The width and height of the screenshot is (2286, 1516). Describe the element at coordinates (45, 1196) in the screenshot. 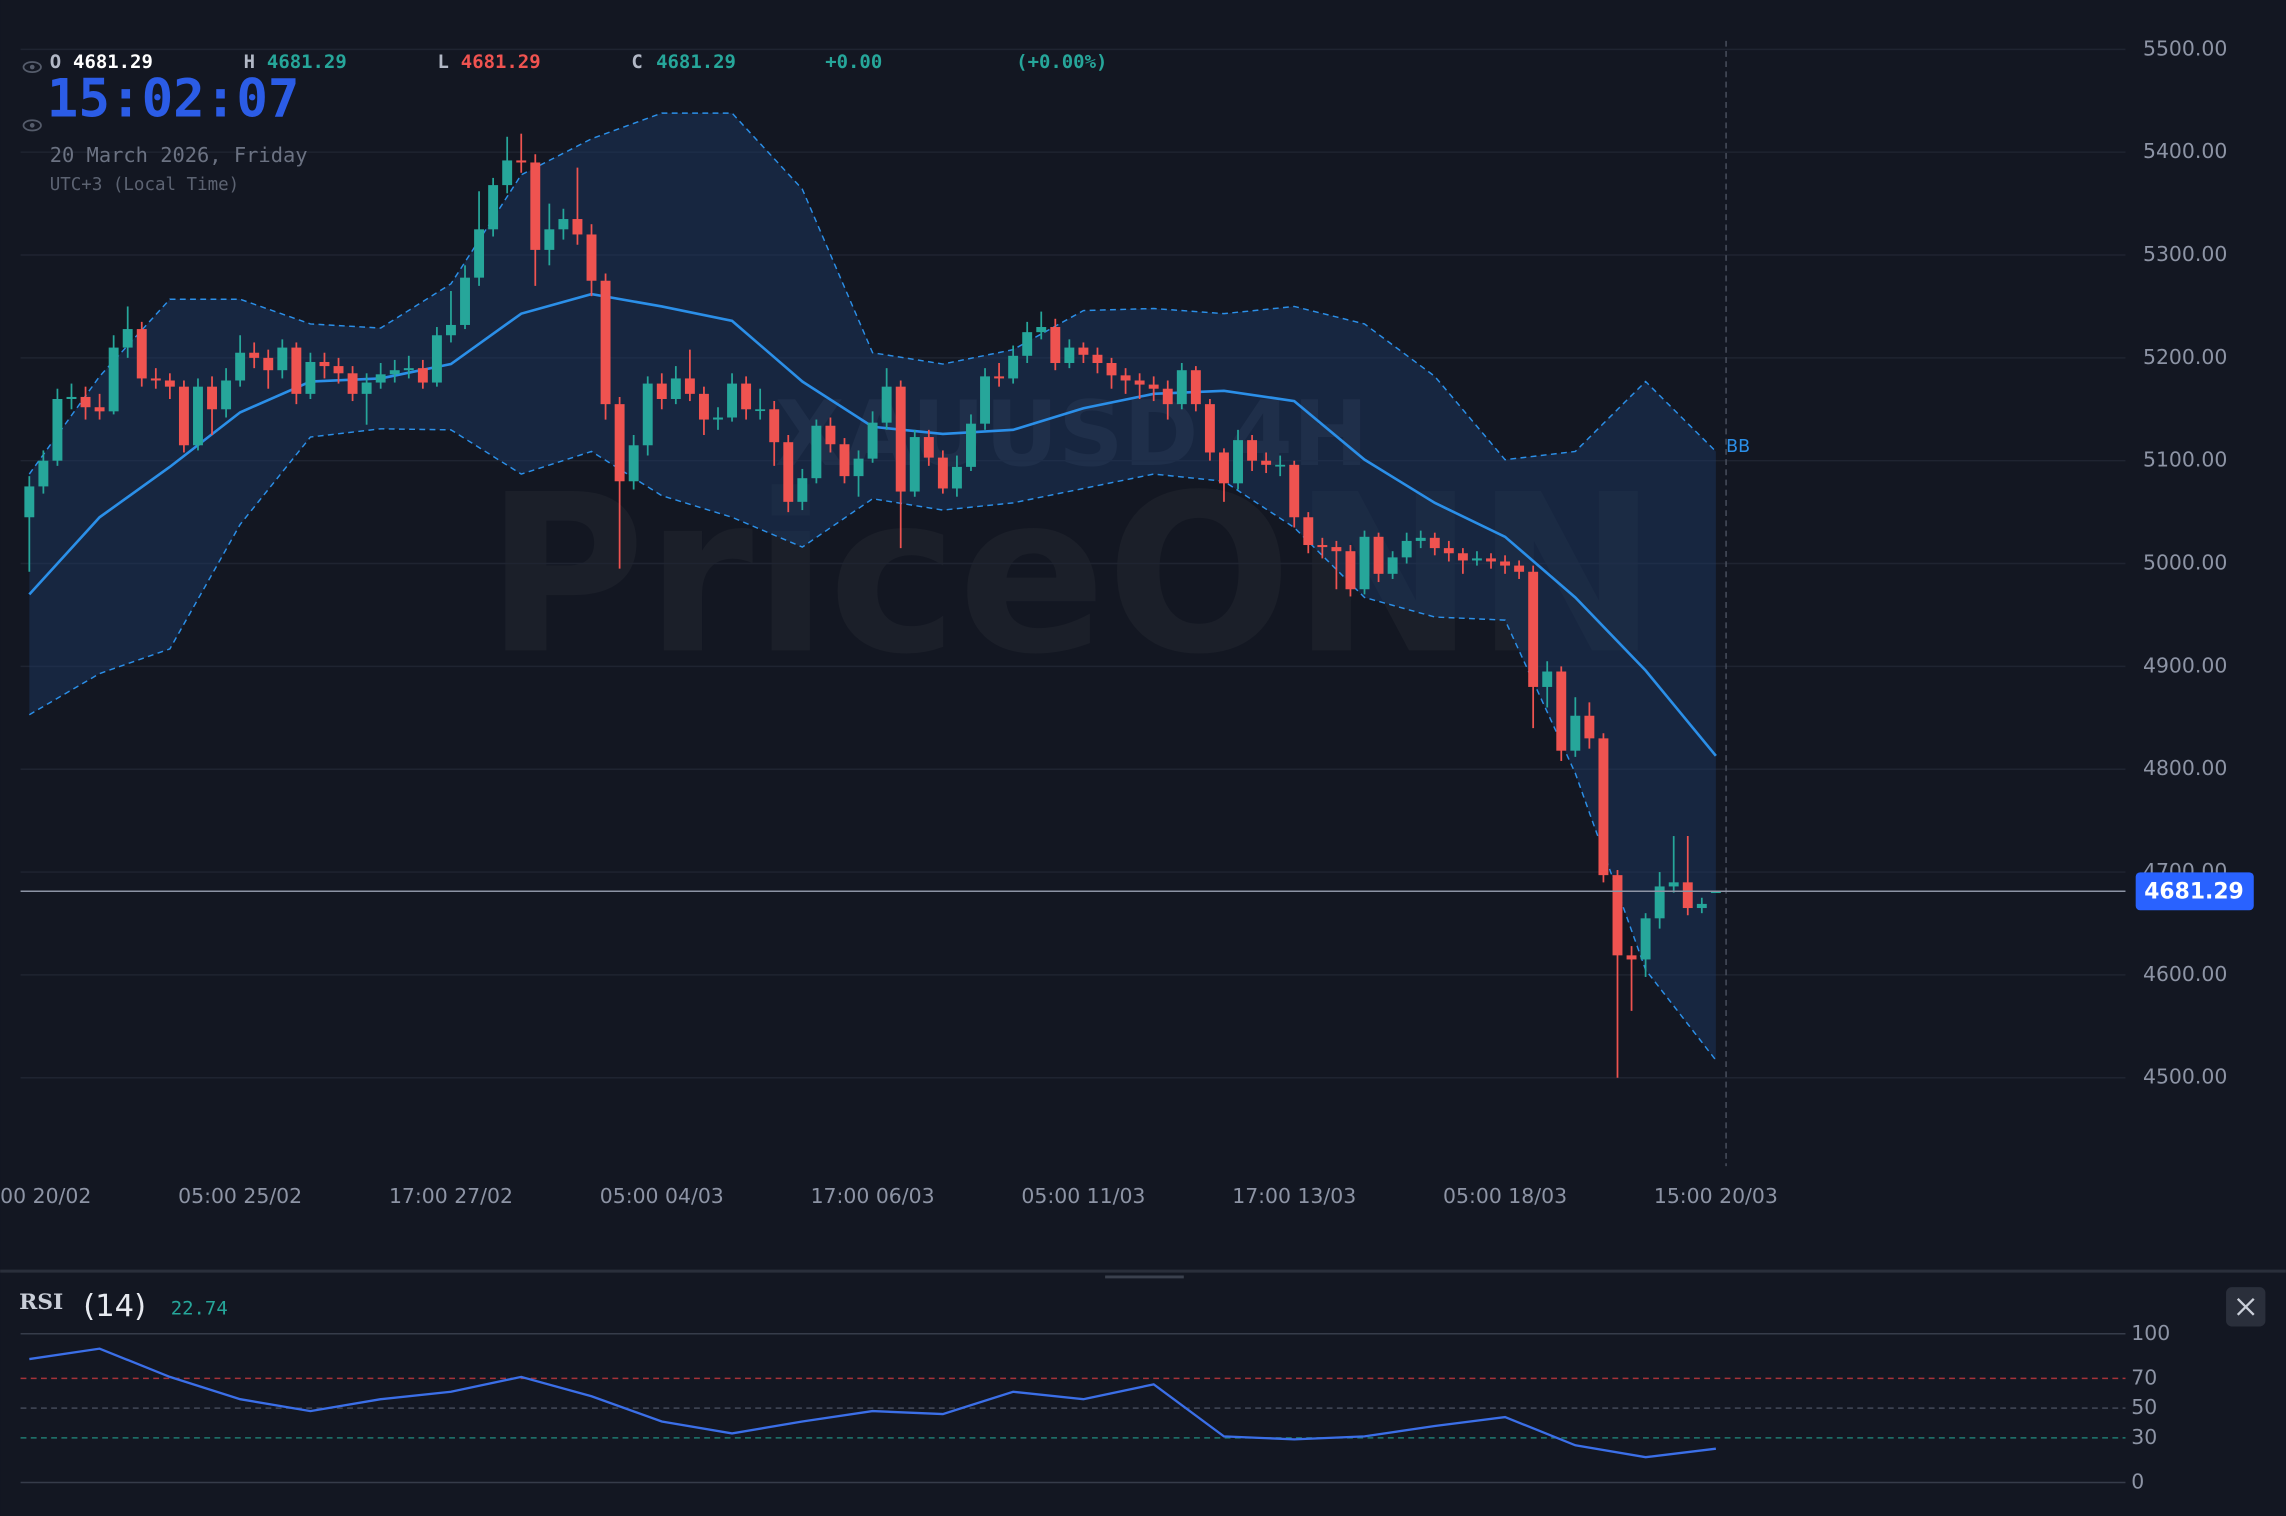

I see `x-tick-label: 00 20/02` at that location.